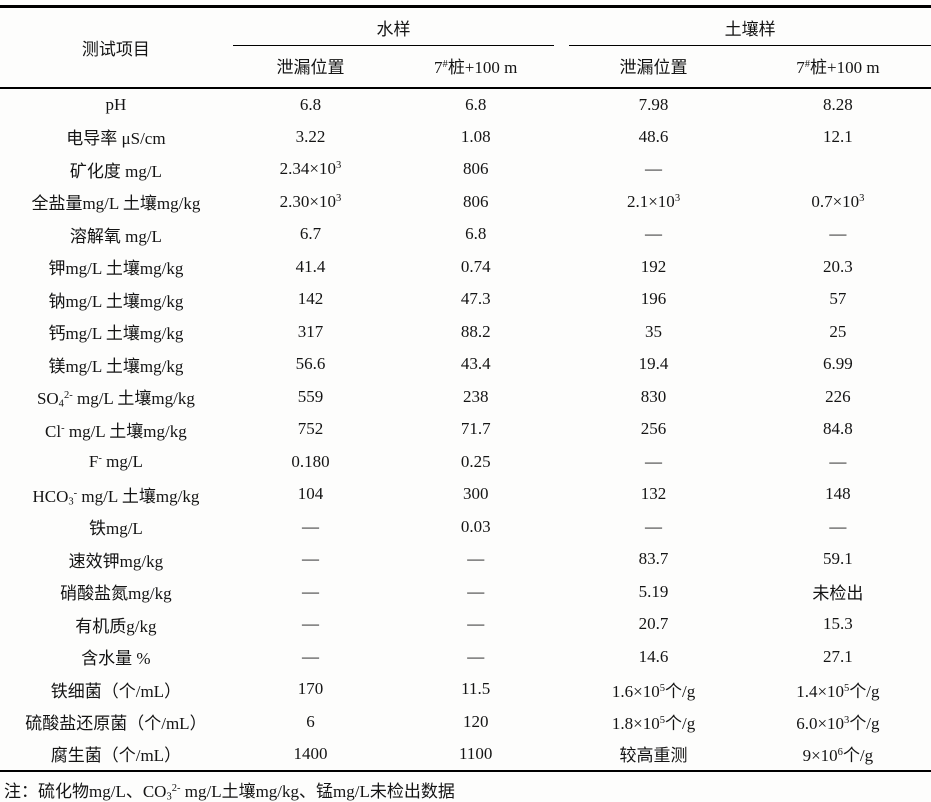 This screenshot has width=931, height=802. I want to click on group-header-soil-sample: 土壤样, so click(746, 26).